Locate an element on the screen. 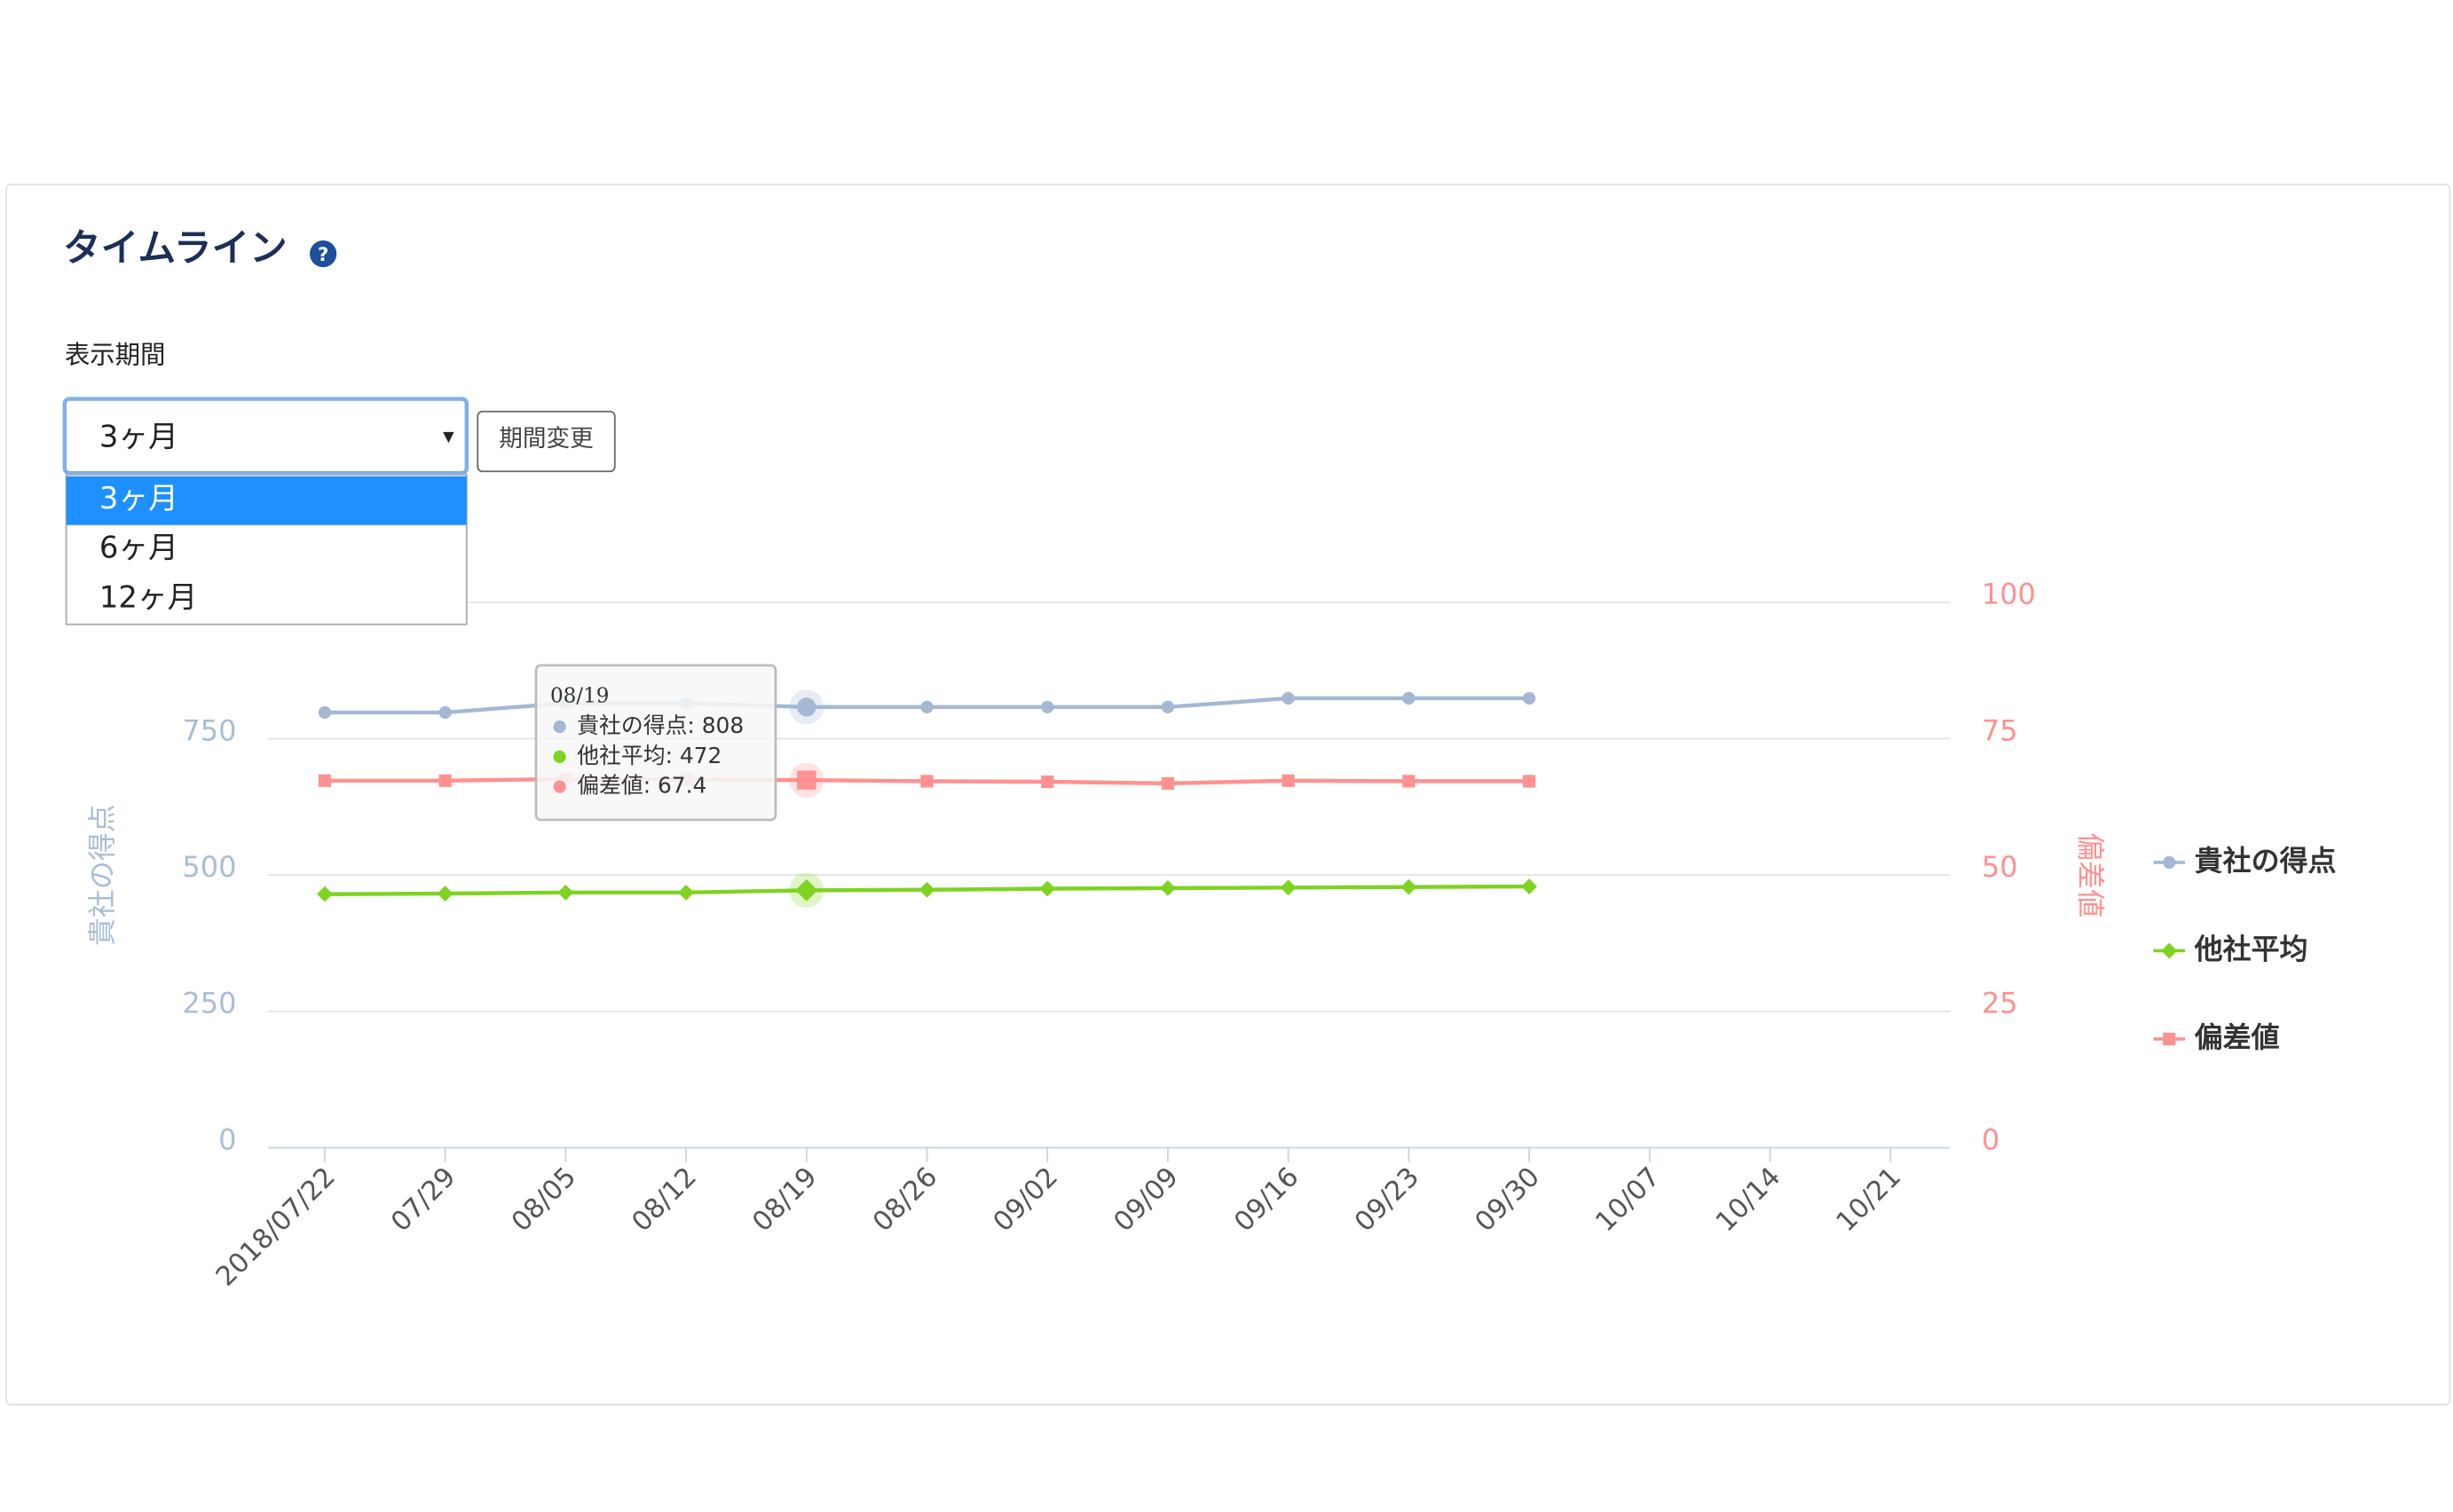 This screenshot has height=1512, width=2453. legend-label: 偏差値 is located at coordinates (2237, 1037).